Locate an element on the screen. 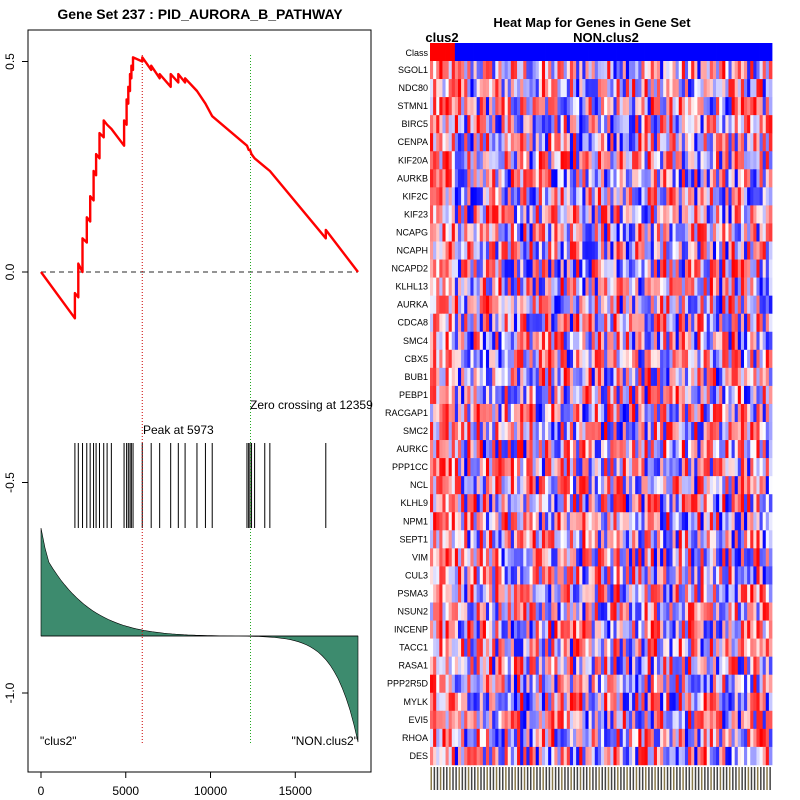 The width and height of the screenshot is (800, 800). gene-label: RHOA is located at coordinates (415, 738).